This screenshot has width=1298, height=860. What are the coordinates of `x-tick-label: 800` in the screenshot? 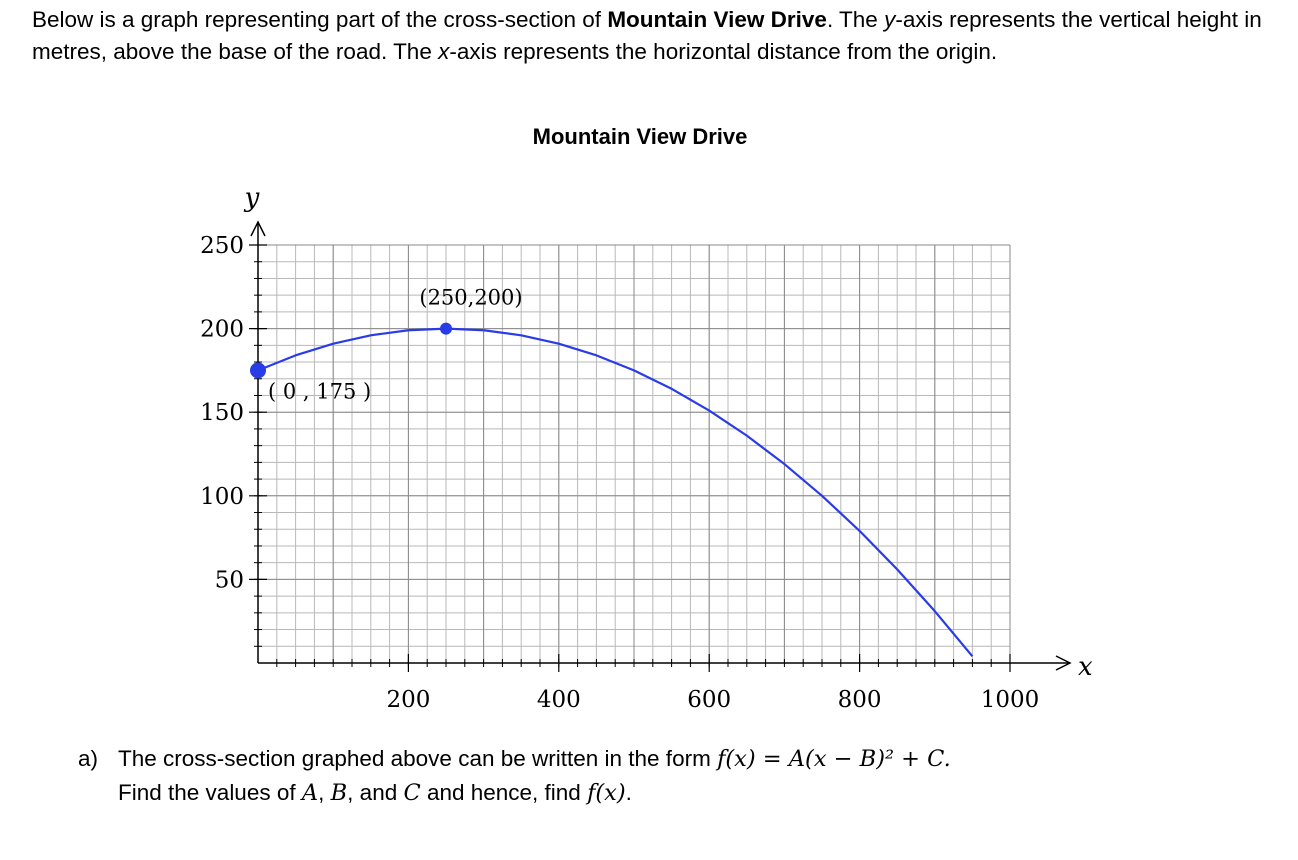 It's located at (860, 700).